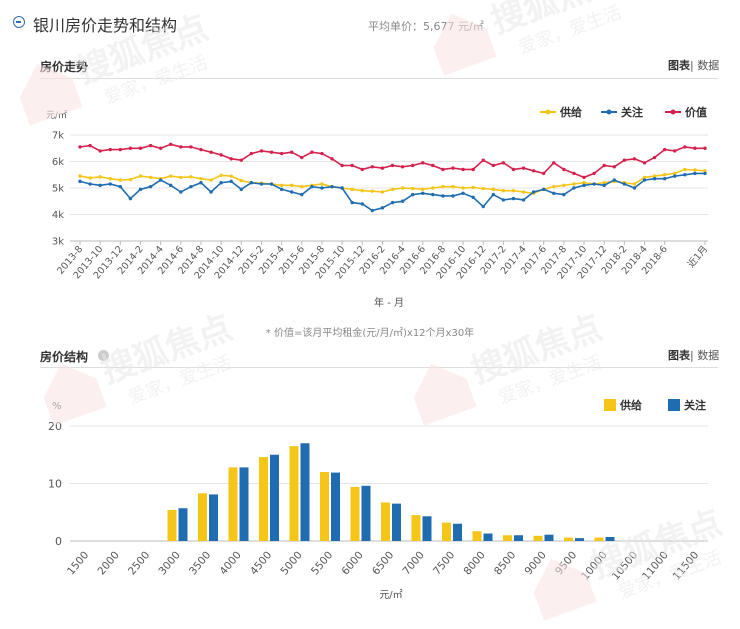 The width and height of the screenshot is (740, 629). I want to click on trend-y-tick-label: 3k, so click(58, 242).